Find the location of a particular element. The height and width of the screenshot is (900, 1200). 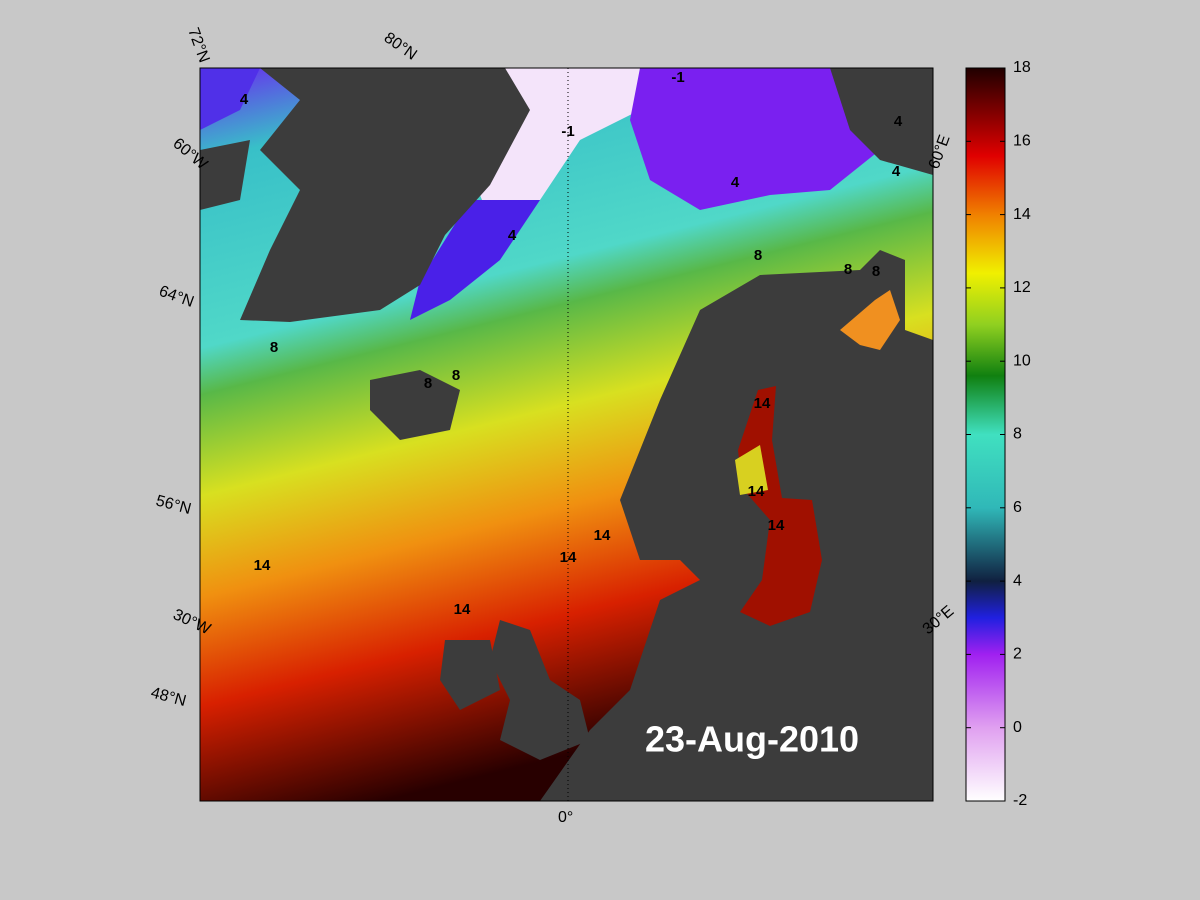

tick-label: 2 is located at coordinates (1017, 654).